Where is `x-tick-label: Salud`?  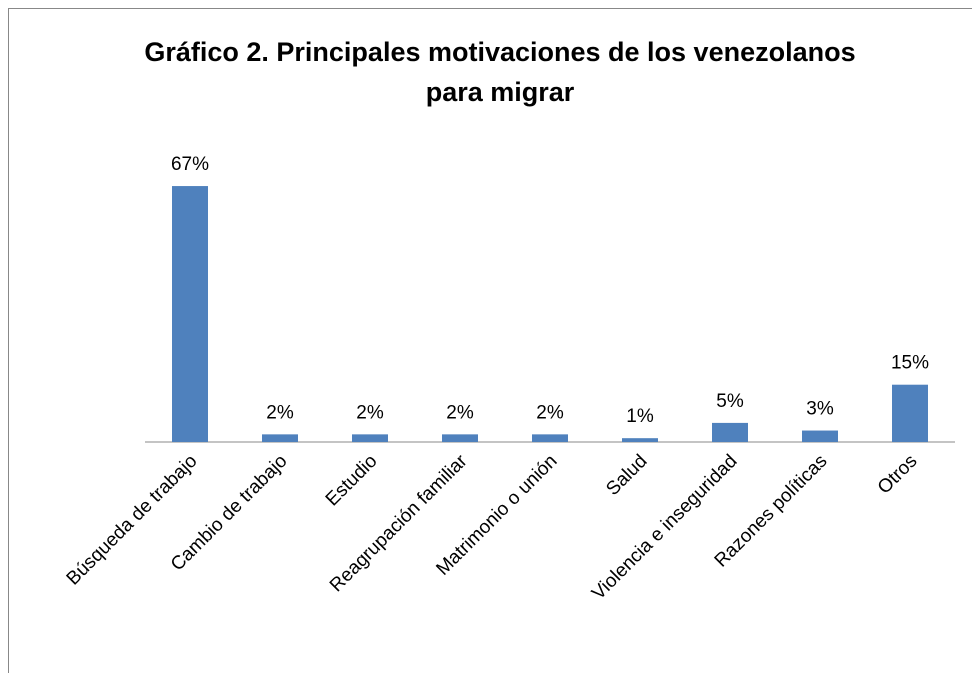
x-tick-label: Salud is located at coordinates (626, 475).